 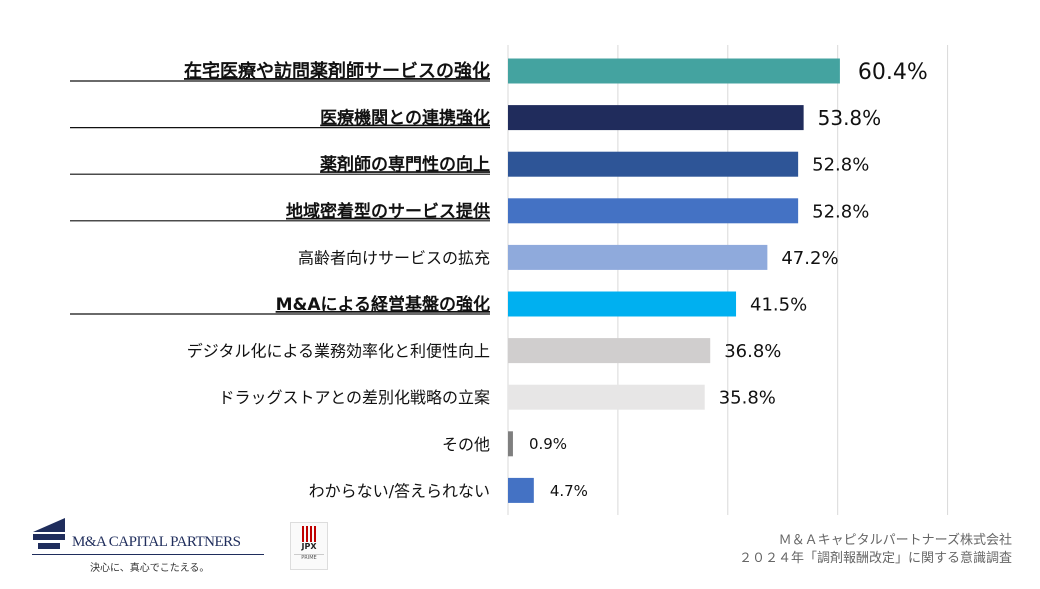 I want to click on category-label: 薬剤師の専門性の向上, so click(x=405, y=164).